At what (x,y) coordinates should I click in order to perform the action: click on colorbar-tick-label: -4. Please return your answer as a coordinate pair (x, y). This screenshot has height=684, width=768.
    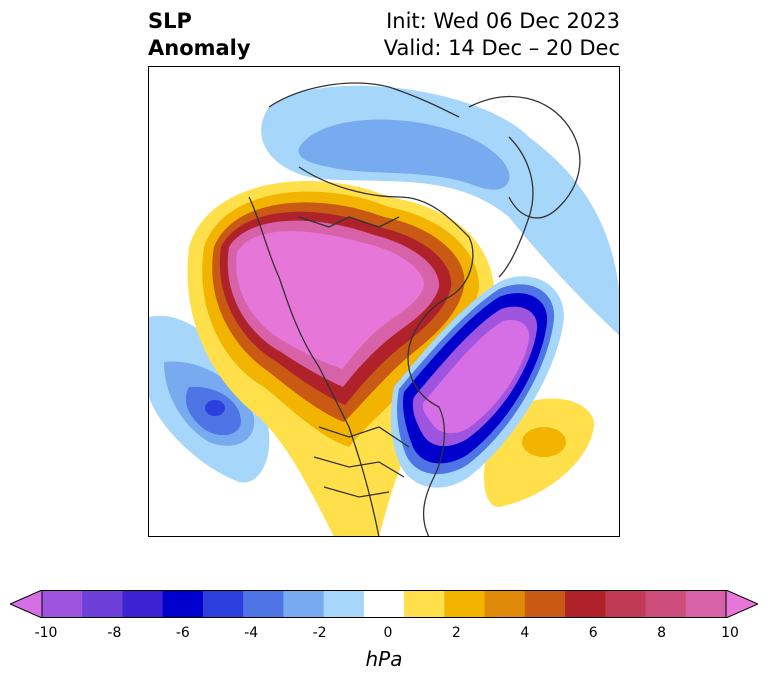
    Looking at the image, I should click on (251, 633).